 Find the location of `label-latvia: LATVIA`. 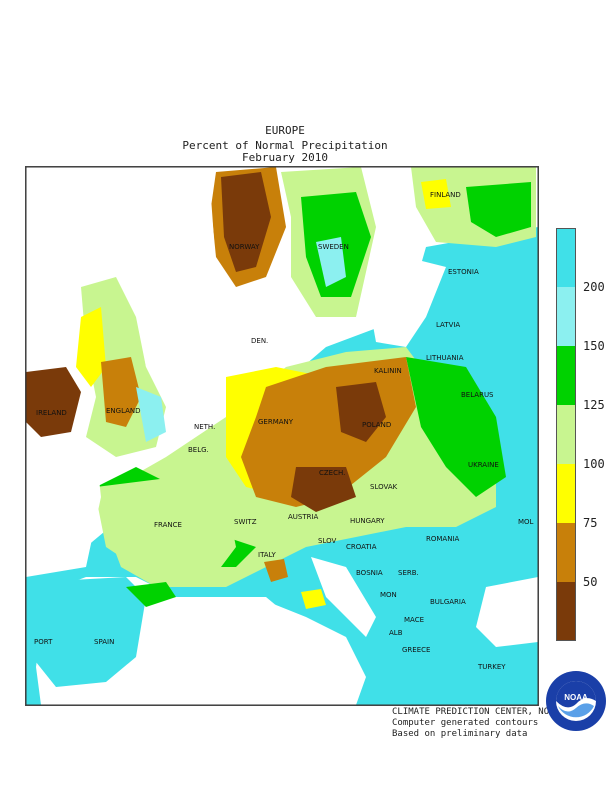

label-latvia: LATVIA is located at coordinates (448, 325).